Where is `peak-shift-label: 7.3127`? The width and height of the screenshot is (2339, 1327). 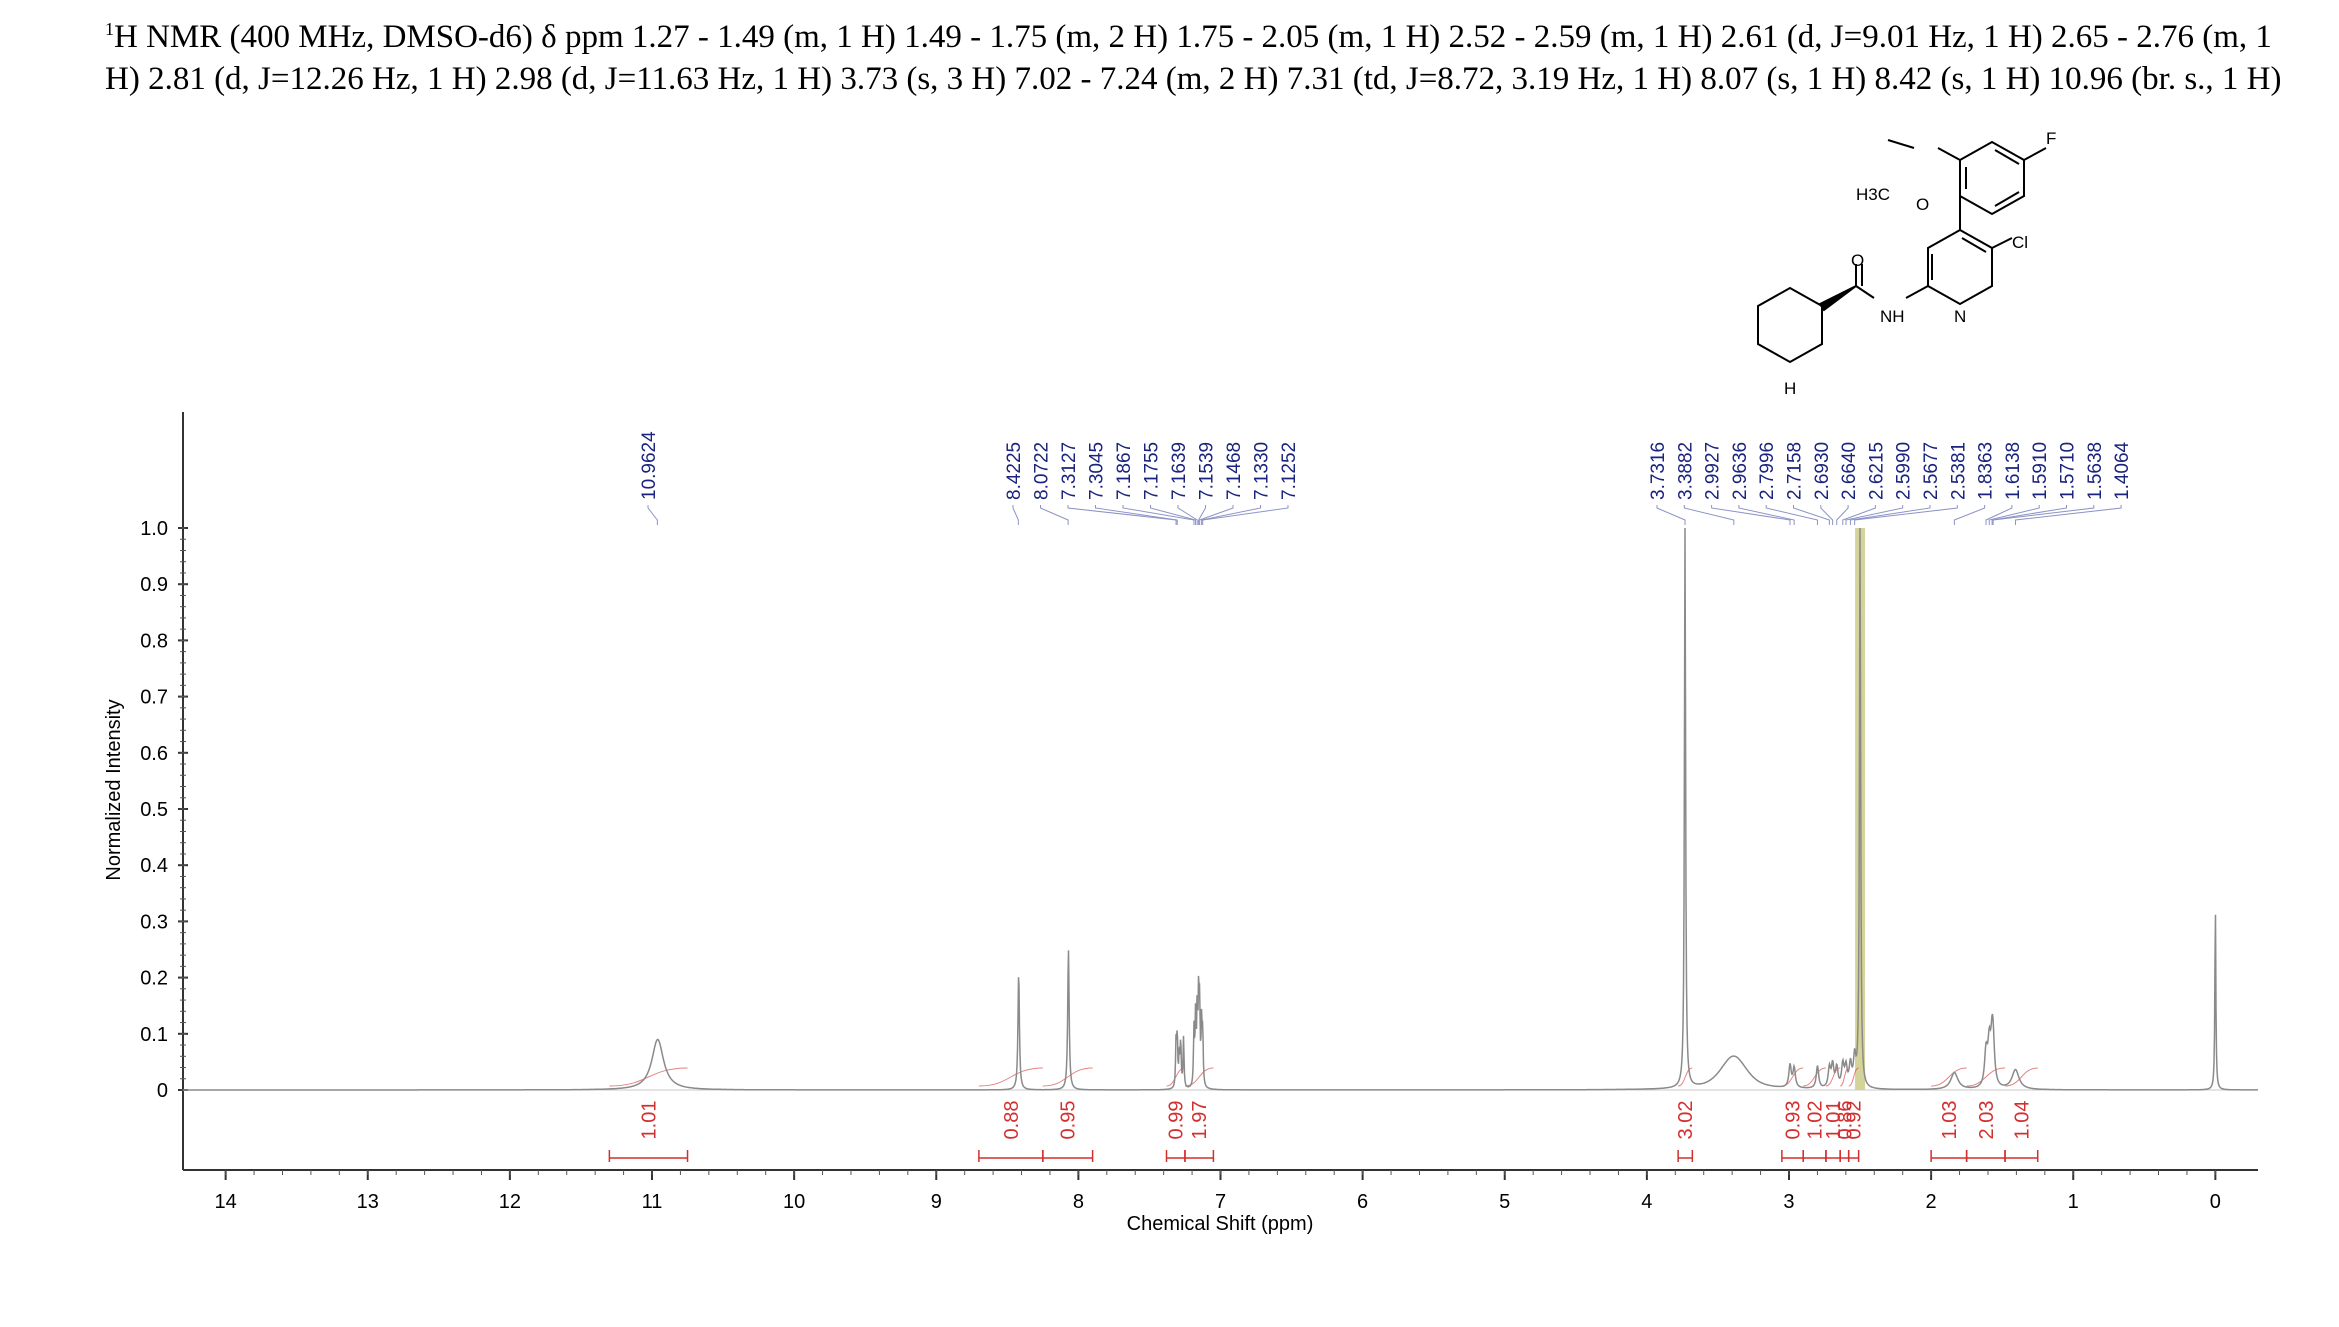 peak-shift-label: 7.3127 is located at coordinates (1069, 471).